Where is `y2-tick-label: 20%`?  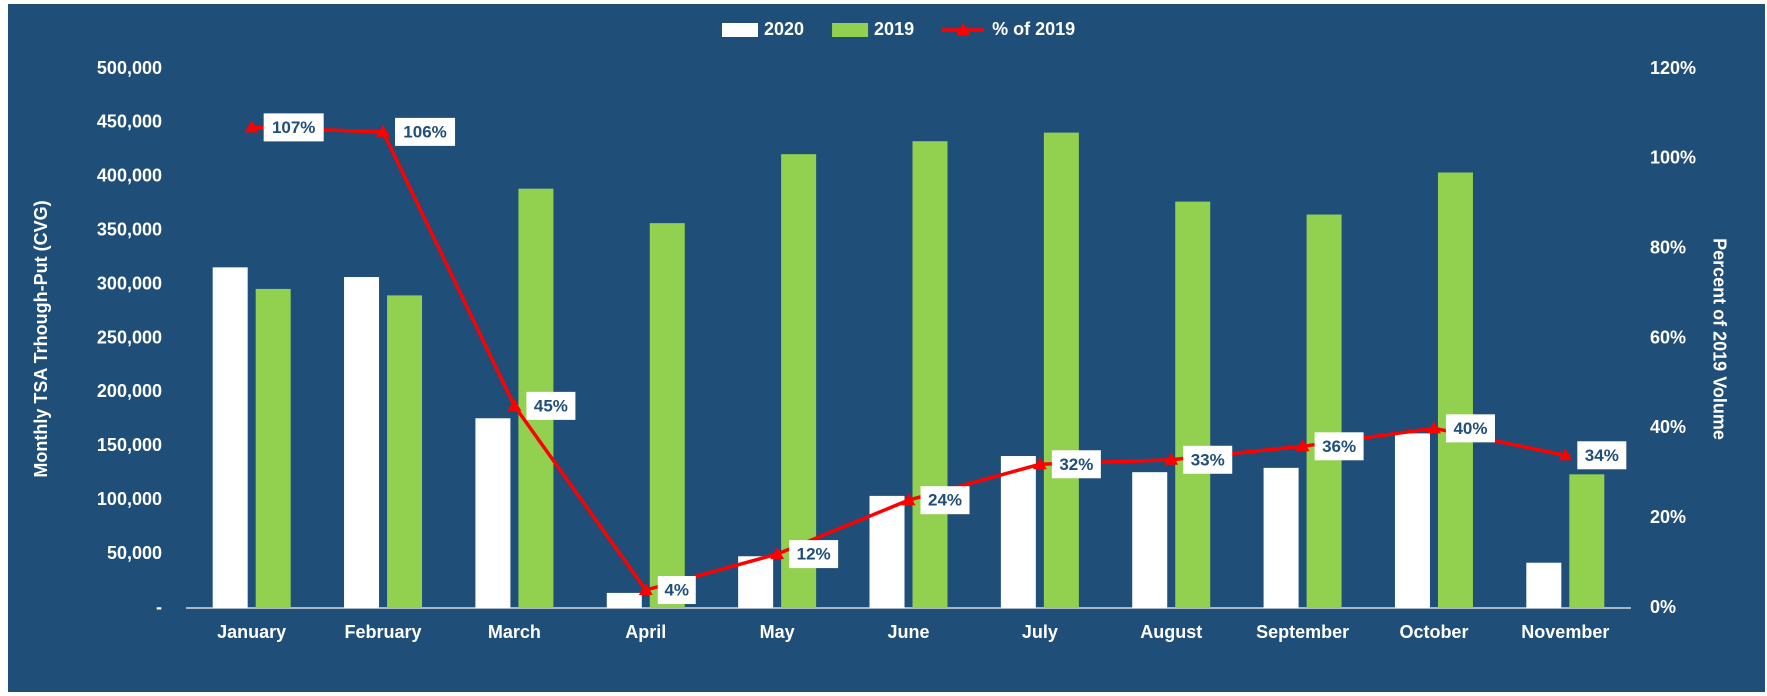
y2-tick-label: 20% is located at coordinates (1668, 517).